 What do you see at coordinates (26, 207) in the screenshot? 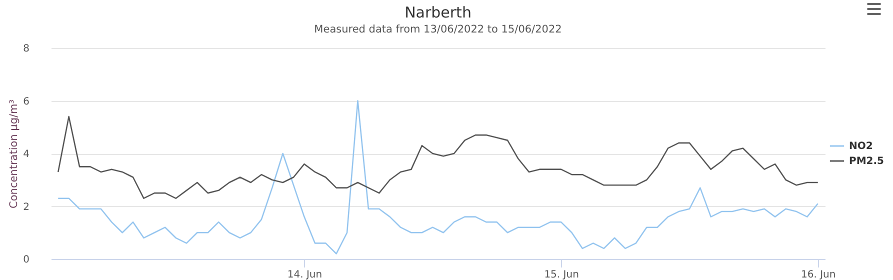
I see `y-tick-label: 2` at bounding box center [26, 207].